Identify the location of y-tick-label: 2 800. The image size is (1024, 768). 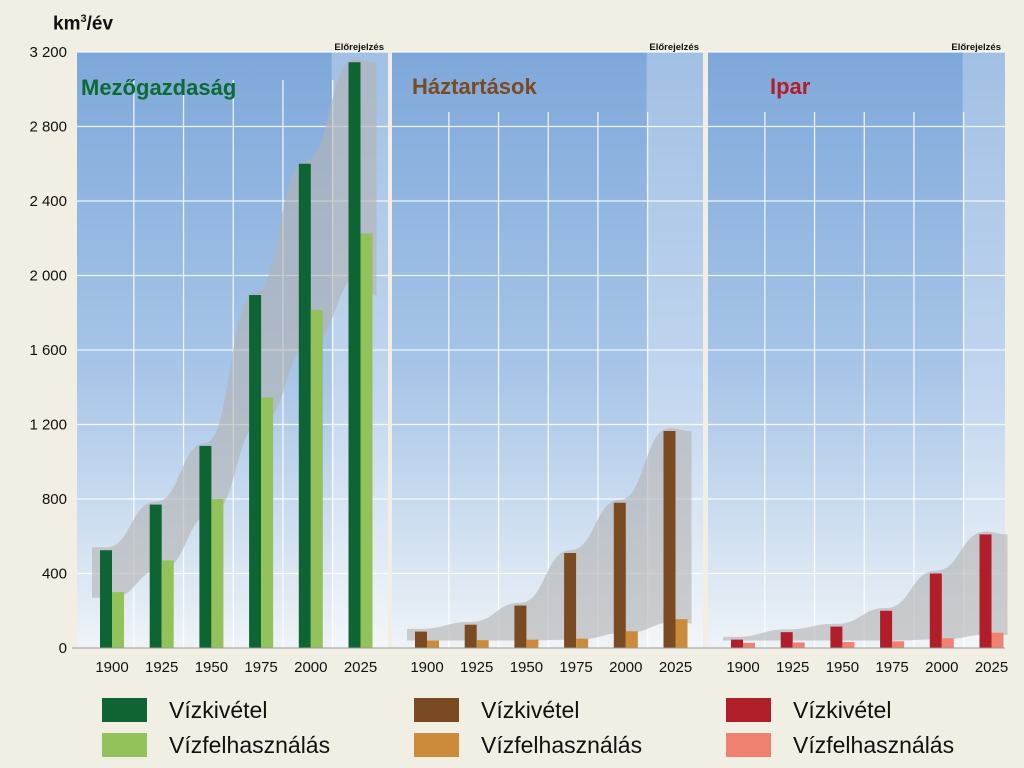
(48, 127).